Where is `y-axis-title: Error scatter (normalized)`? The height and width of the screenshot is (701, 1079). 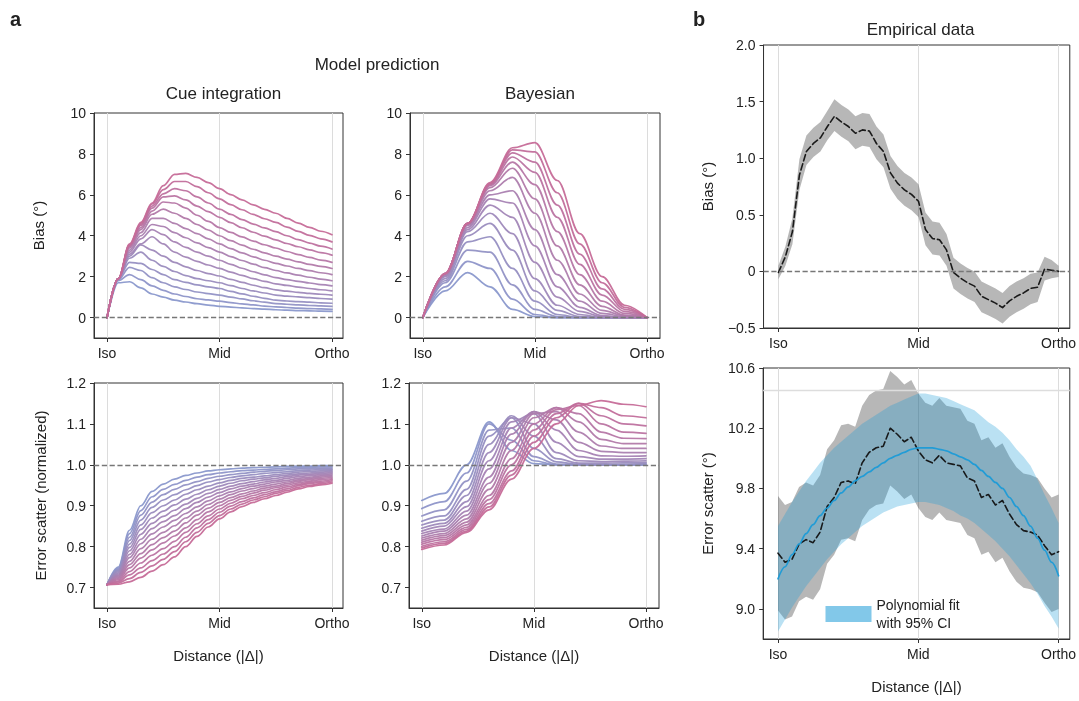
y-axis-title: Error scatter (normalized) is located at coordinates (40, 495).